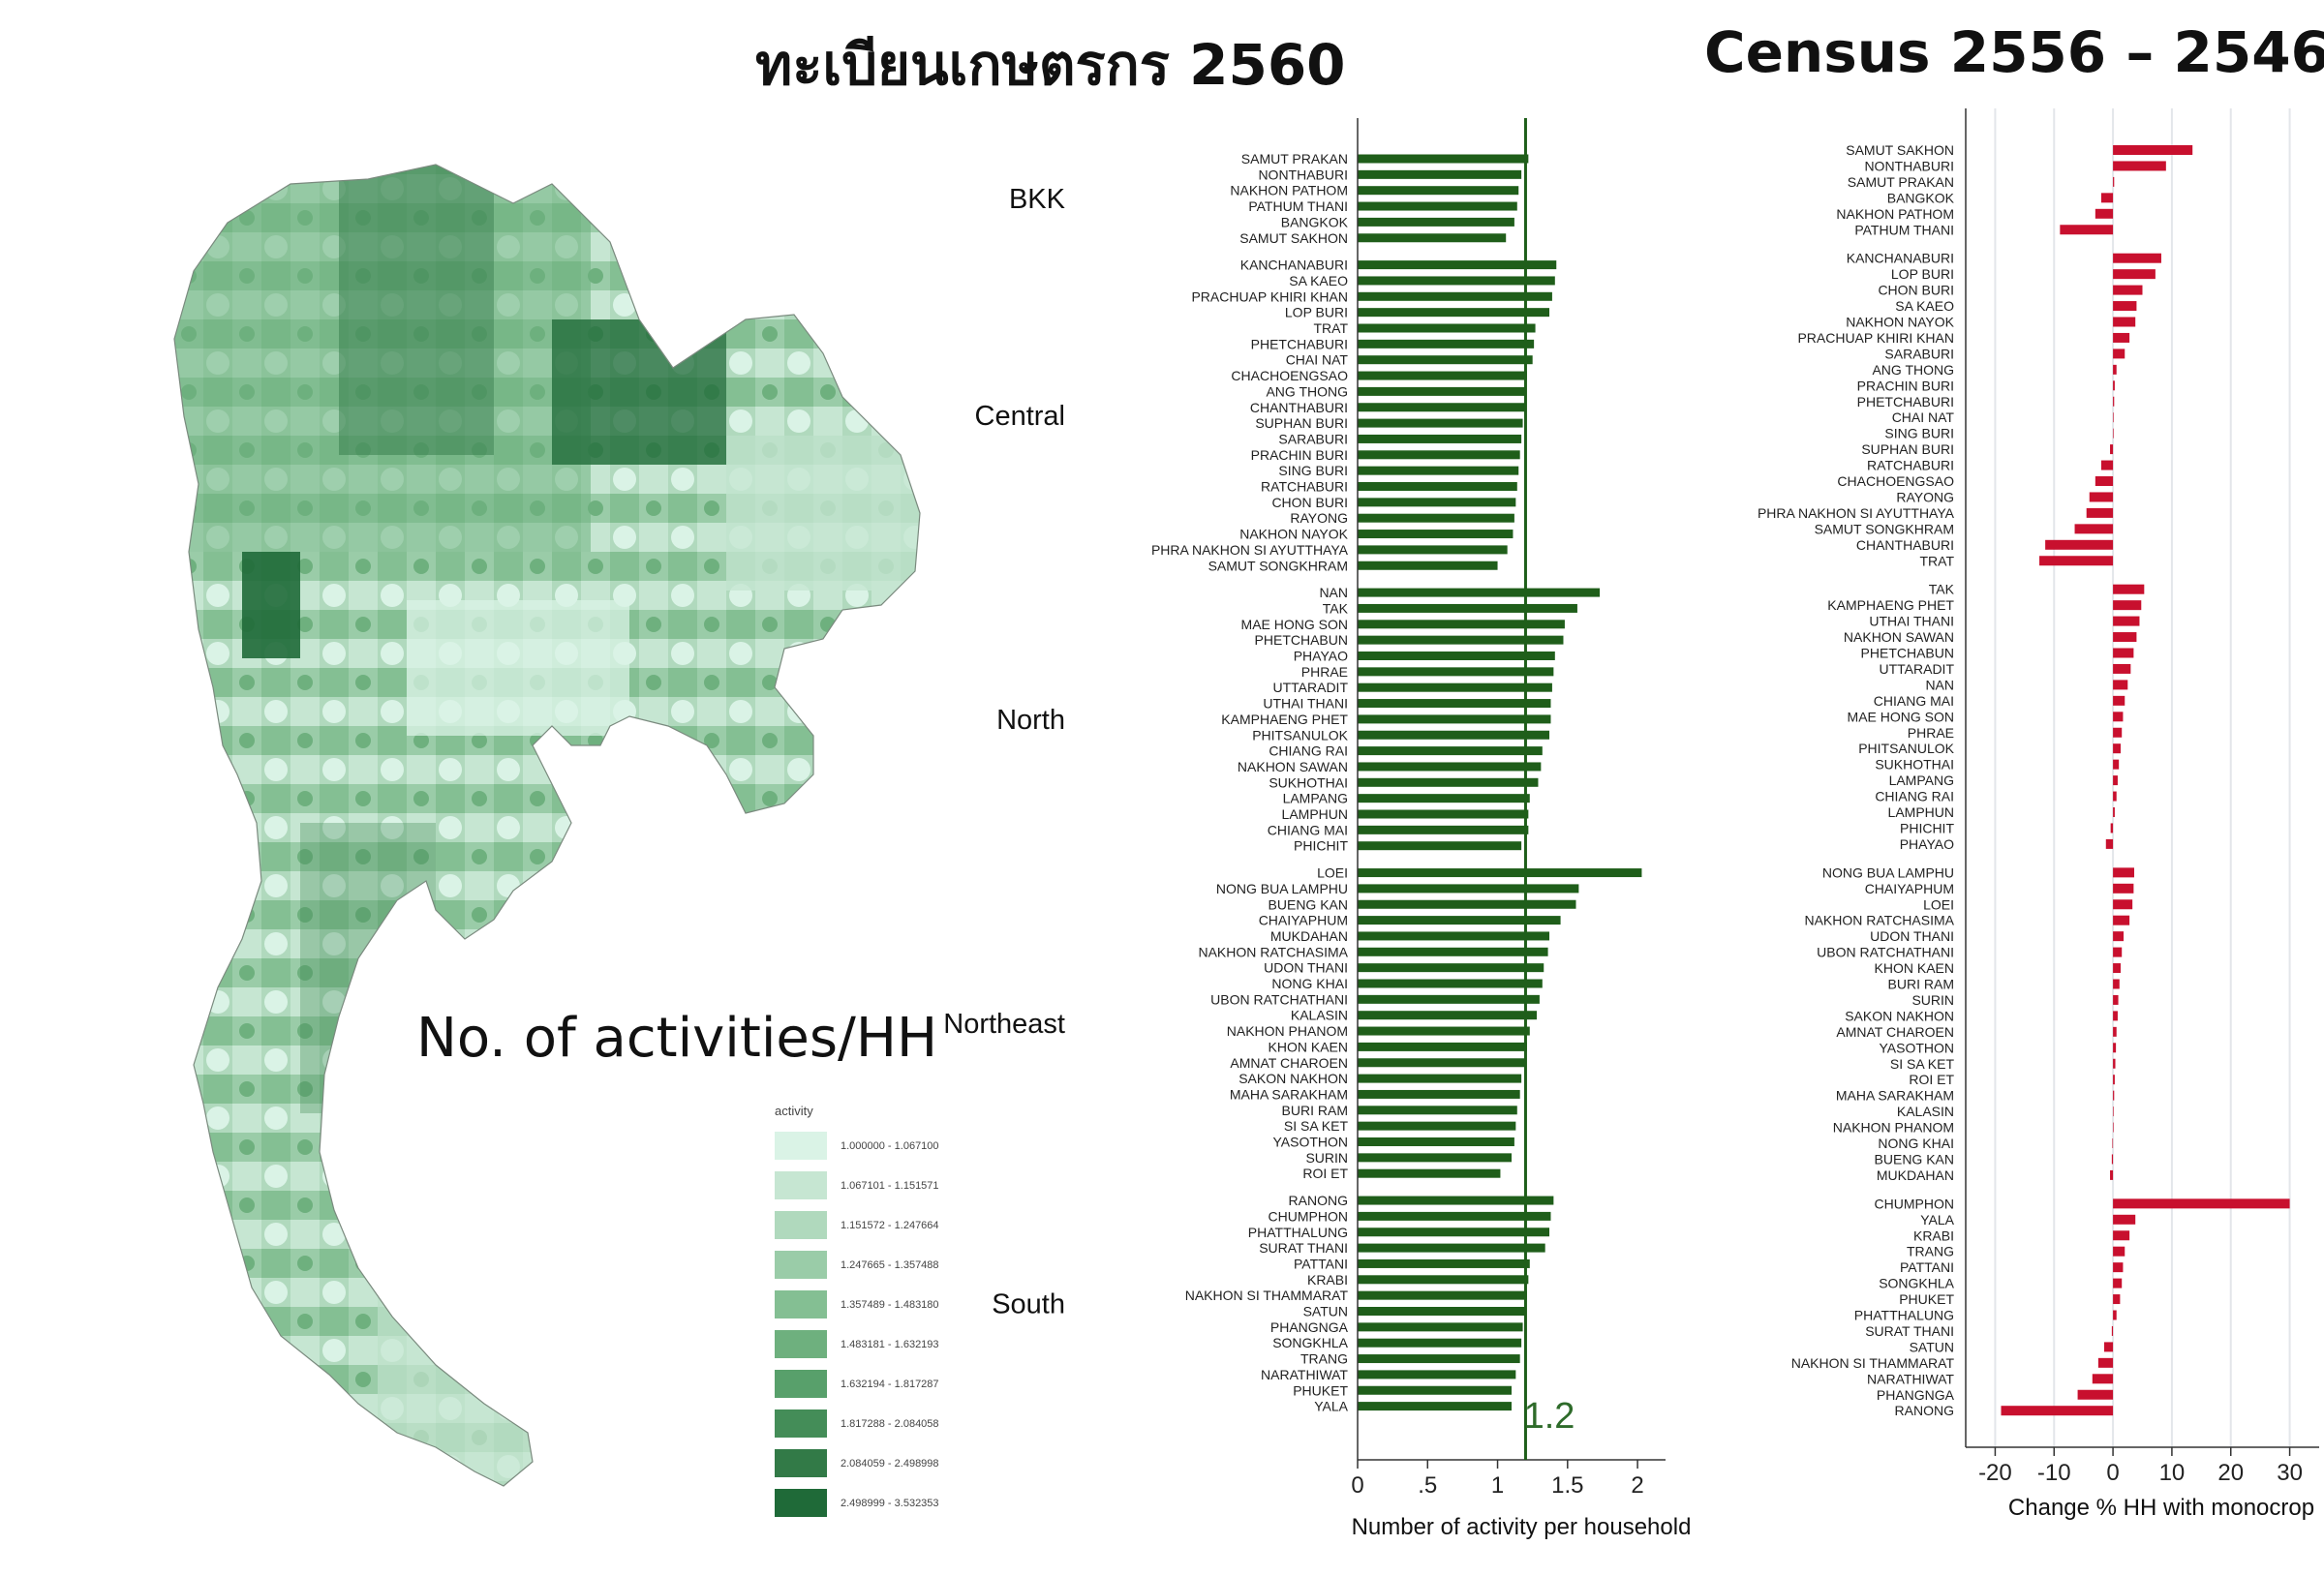 Image resolution: width=2324 pixels, height=1576 pixels. Describe the element at coordinates (1050, 65) in the screenshot. I see `left-chart-title: ทะเบียนเกษตรกร 2560` at that location.